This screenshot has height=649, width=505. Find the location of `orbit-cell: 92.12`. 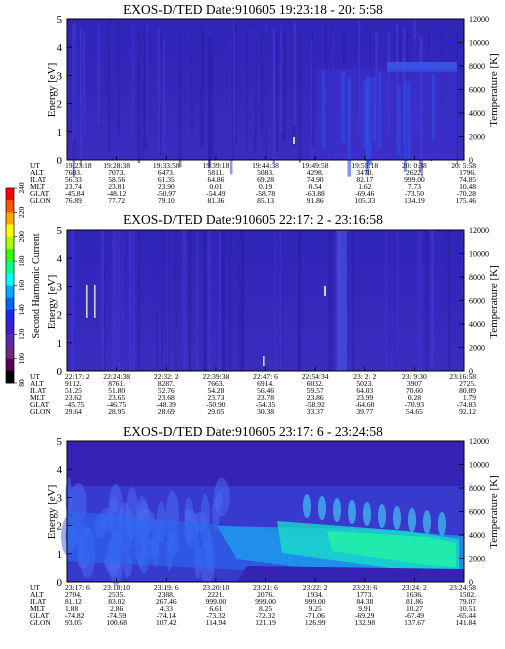

orbit-cell: 92.12 is located at coordinates (467, 411).